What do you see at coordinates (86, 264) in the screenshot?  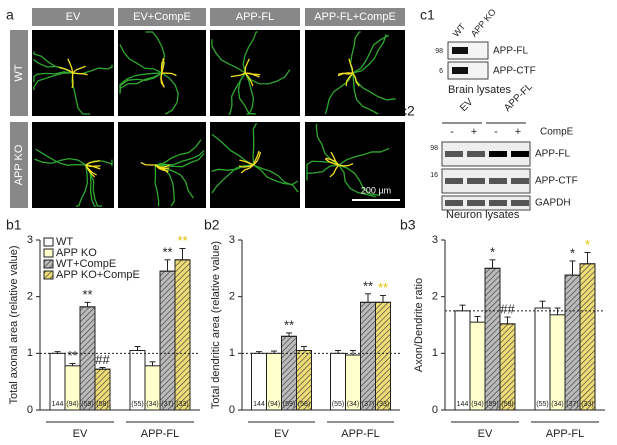 I see `legend-label: WT+CompE` at bounding box center [86, 264].